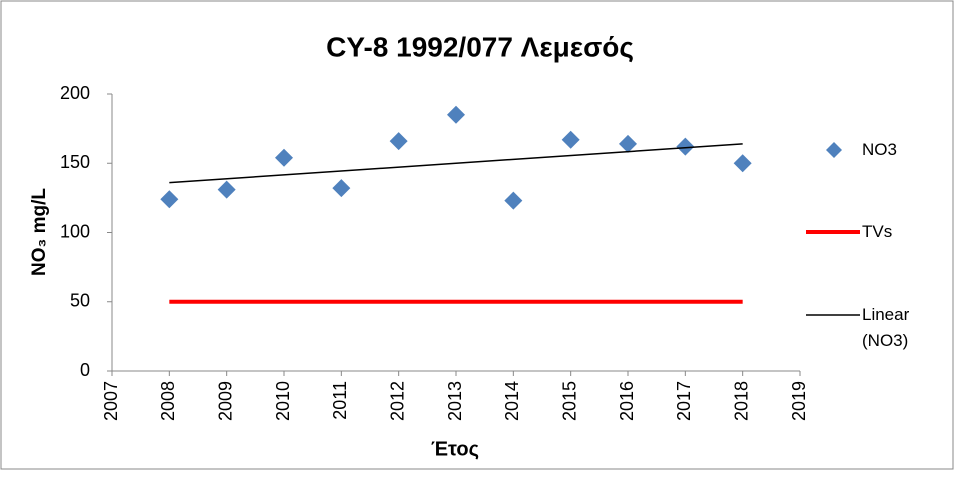 The image size is (956, 477). What do you see at coordinates (168, 401) in the screenshot?
I see `x-tick-label: 2008` at bounding box center [168, 401].